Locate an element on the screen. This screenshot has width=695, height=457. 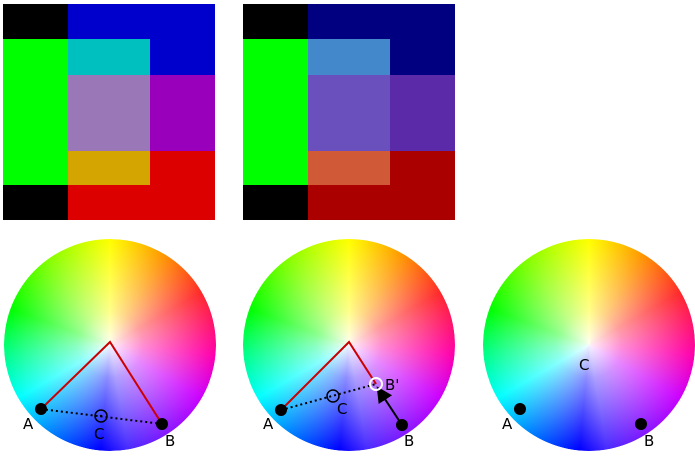
mixing-swatch-right is located at coordinates (349, 112).